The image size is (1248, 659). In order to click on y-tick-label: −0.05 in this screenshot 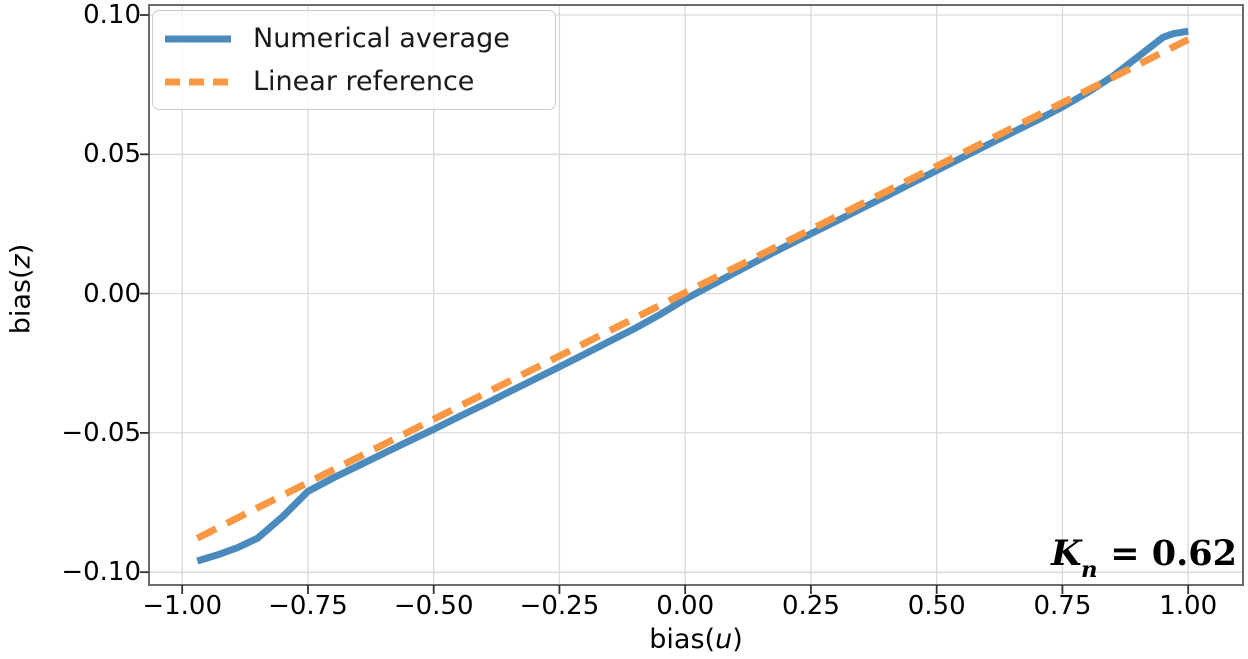, I will do `click(101, 432)`.